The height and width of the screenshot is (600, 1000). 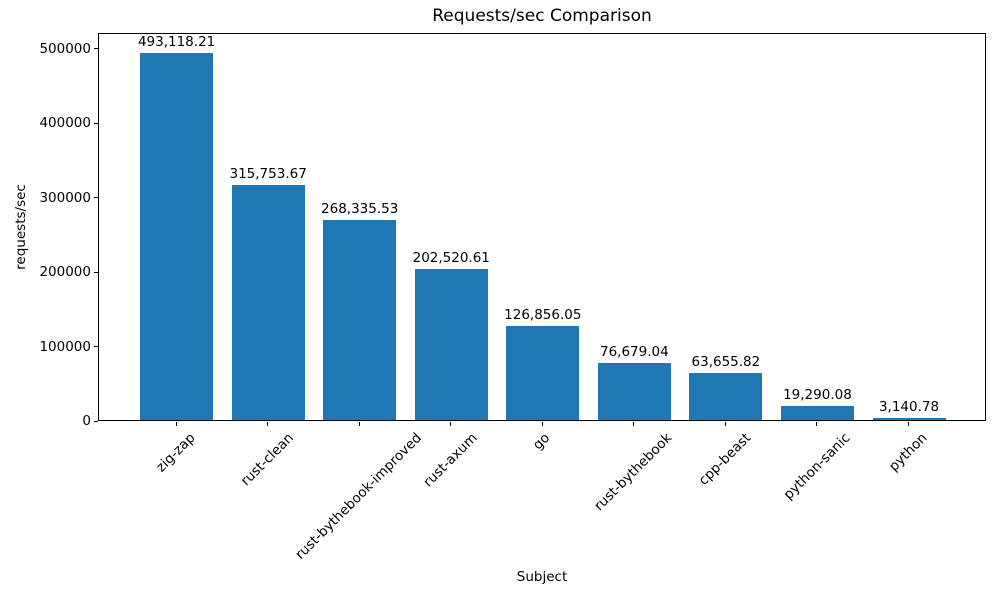 I want to click on bar-python, so click(x=909, y=418).